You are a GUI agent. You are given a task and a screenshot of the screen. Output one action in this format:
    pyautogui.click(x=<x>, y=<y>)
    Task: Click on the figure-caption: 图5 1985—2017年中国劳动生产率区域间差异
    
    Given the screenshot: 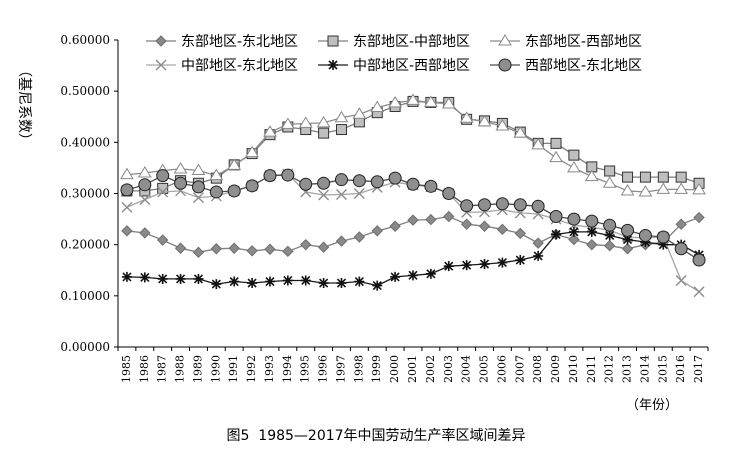 What is the action you would take?
    pyautogui.click(x=376, y=435)
    